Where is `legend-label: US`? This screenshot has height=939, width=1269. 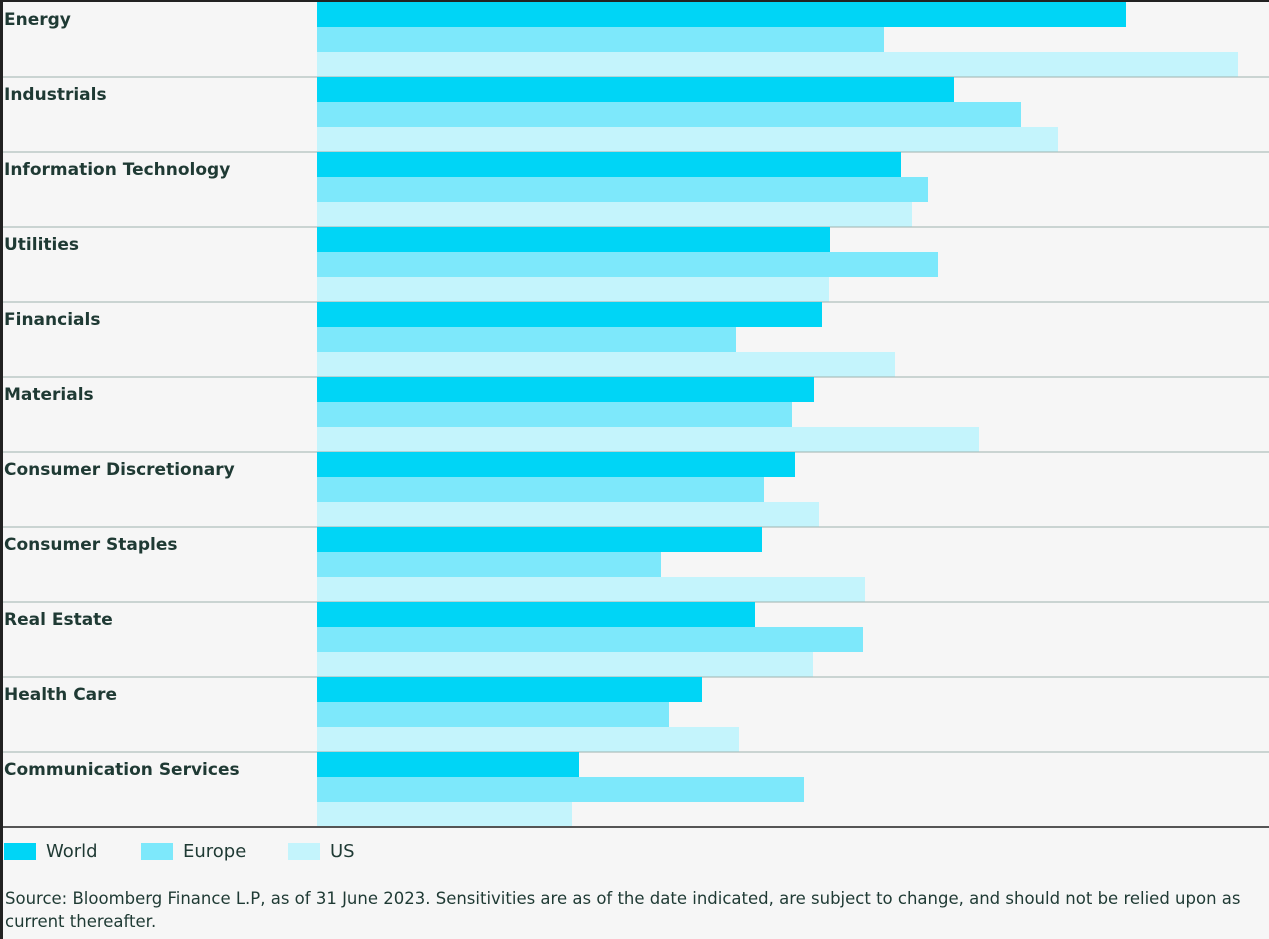 legend-label: US is located at coordinates (342, 851).